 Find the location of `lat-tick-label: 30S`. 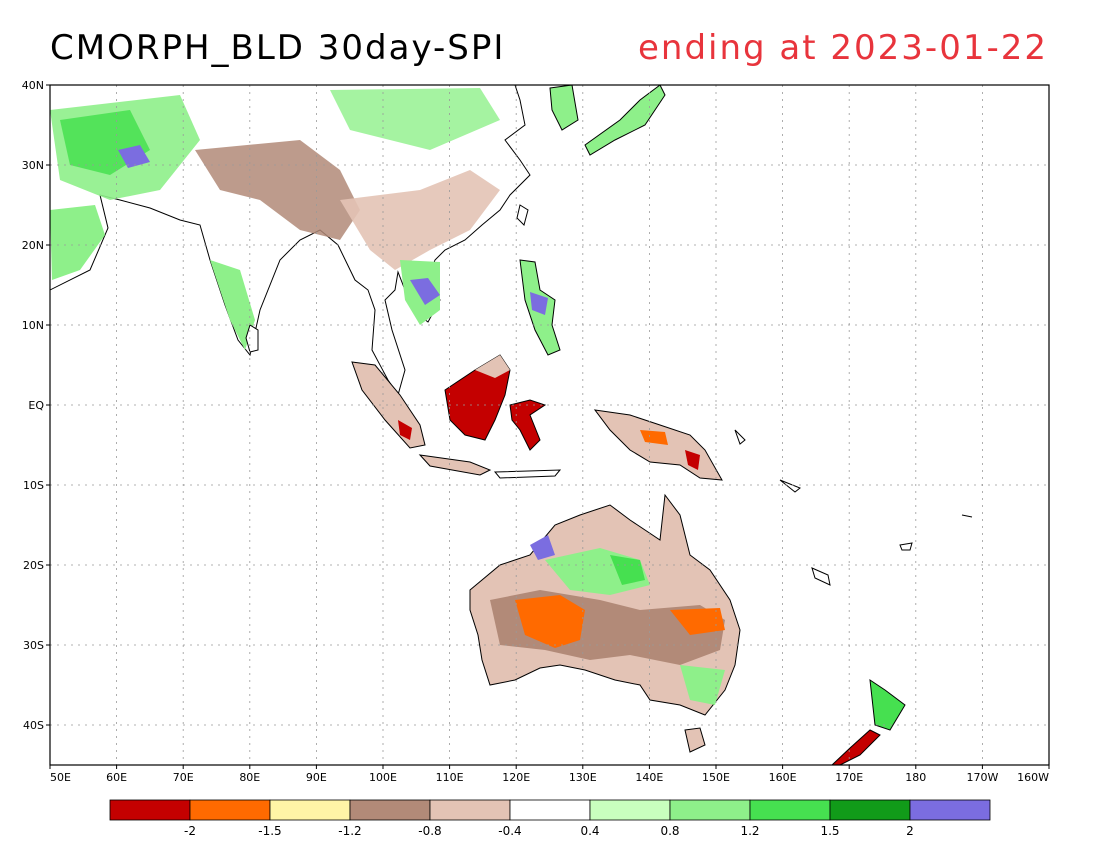

lat-tick-label: 30S is located at coordinates (33, 645).